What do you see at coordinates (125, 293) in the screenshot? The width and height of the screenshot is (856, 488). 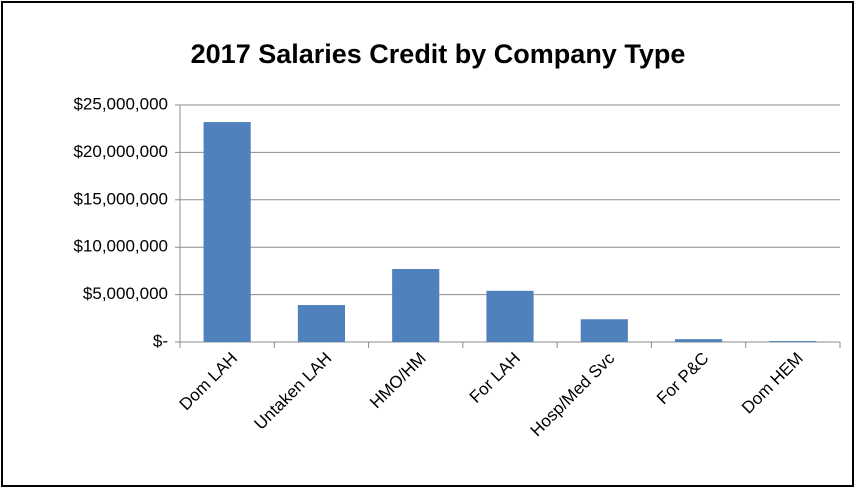 I see `y-tick-label: $5,000,000` at bounding box center [125, 293].